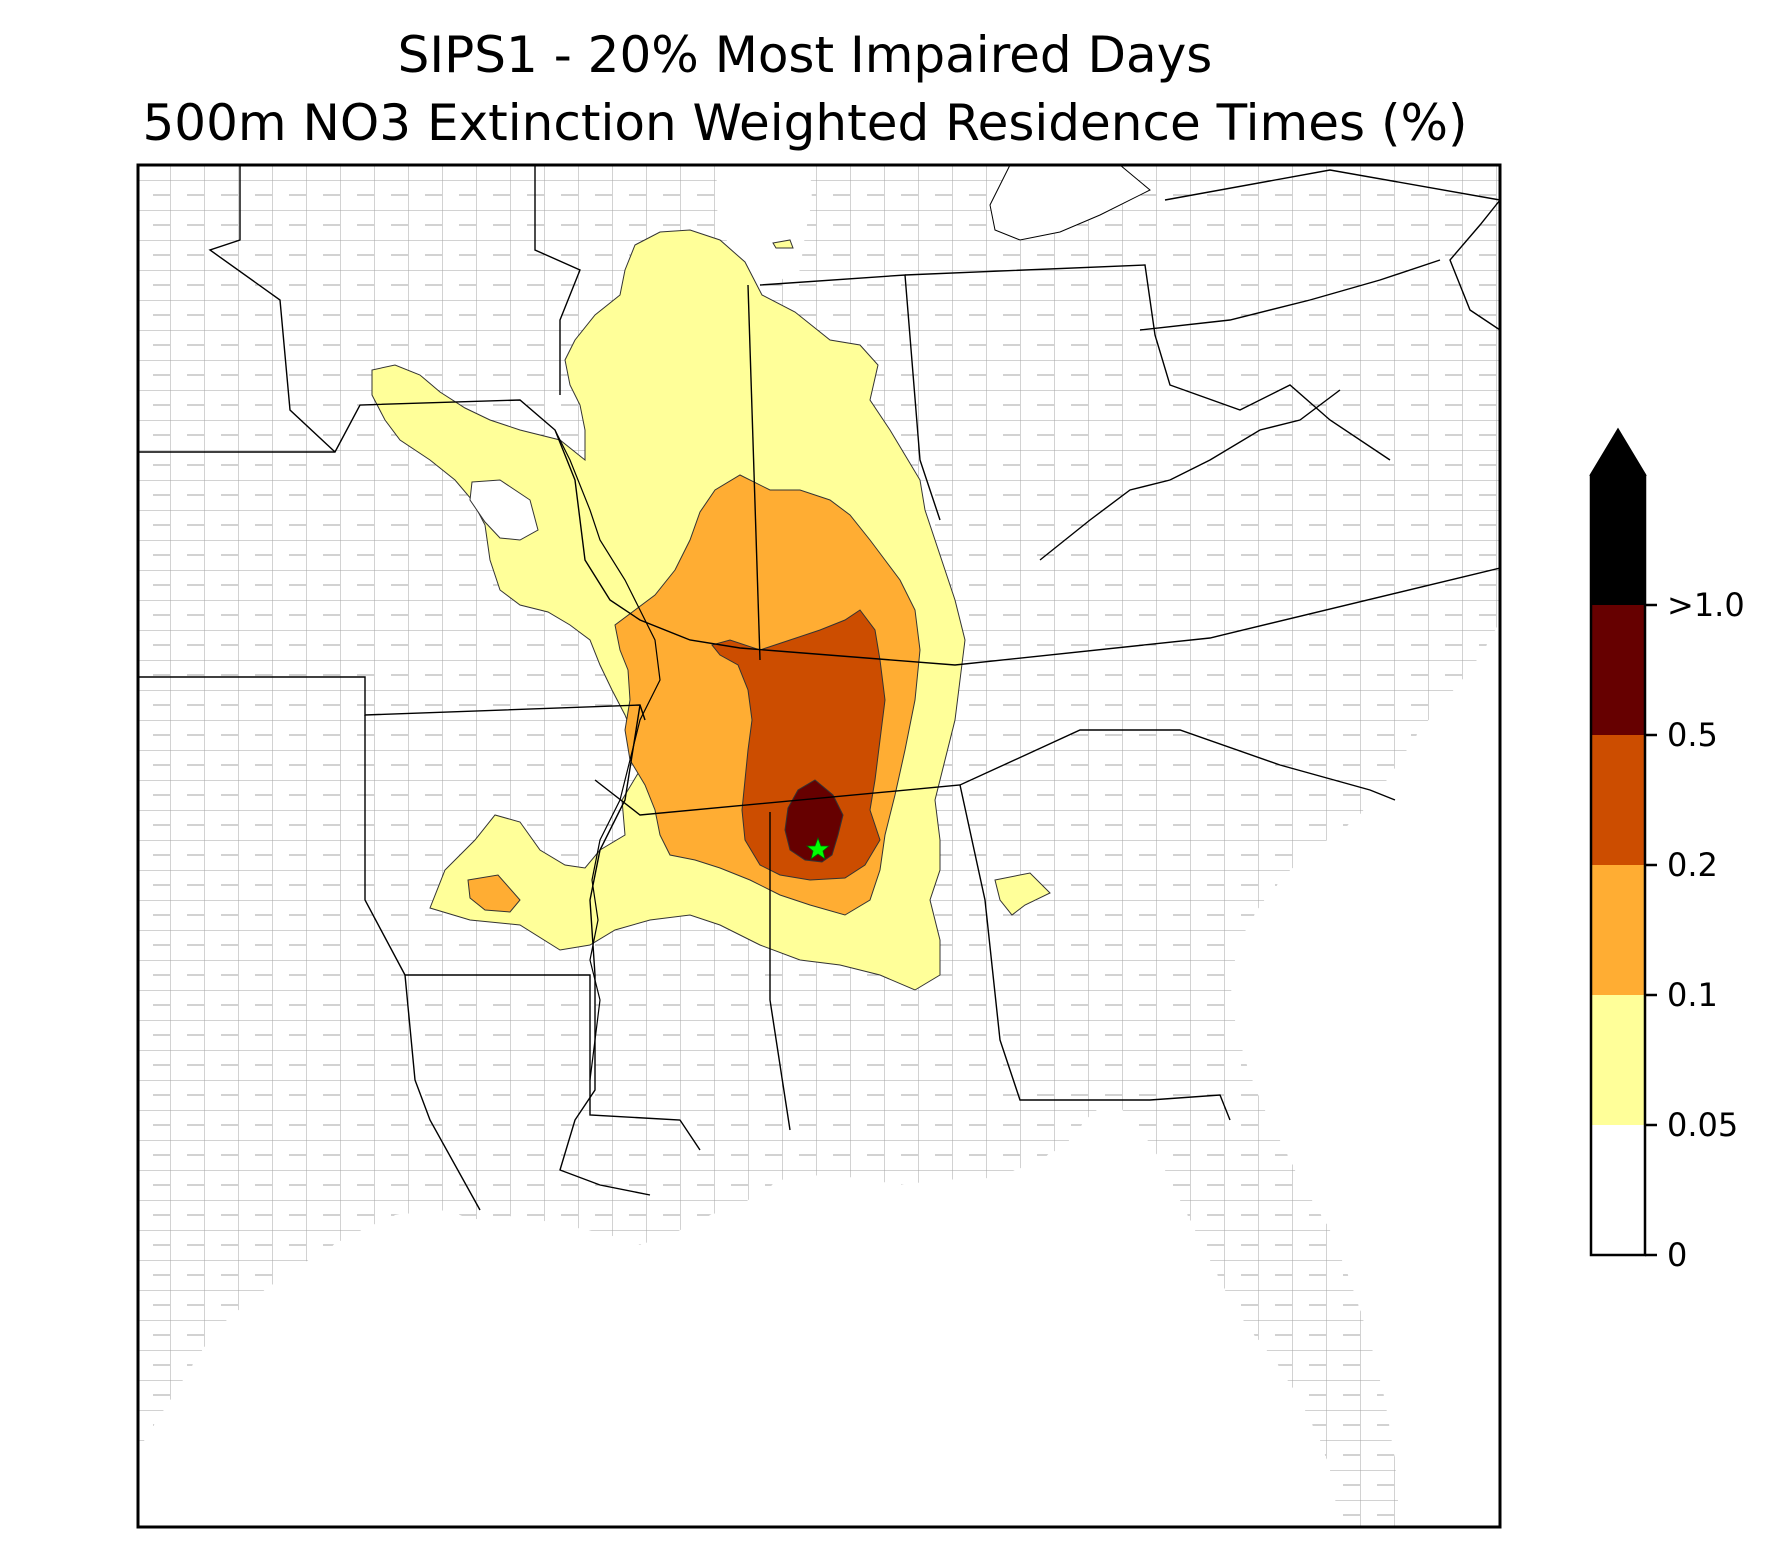 The width and height of the screenshot is (1787, 1558). What do you see at coordinates (1692, 995) in the screenshot?
I see `colorbar-tick-label: 0.1` at bounding box center [1692, 995].